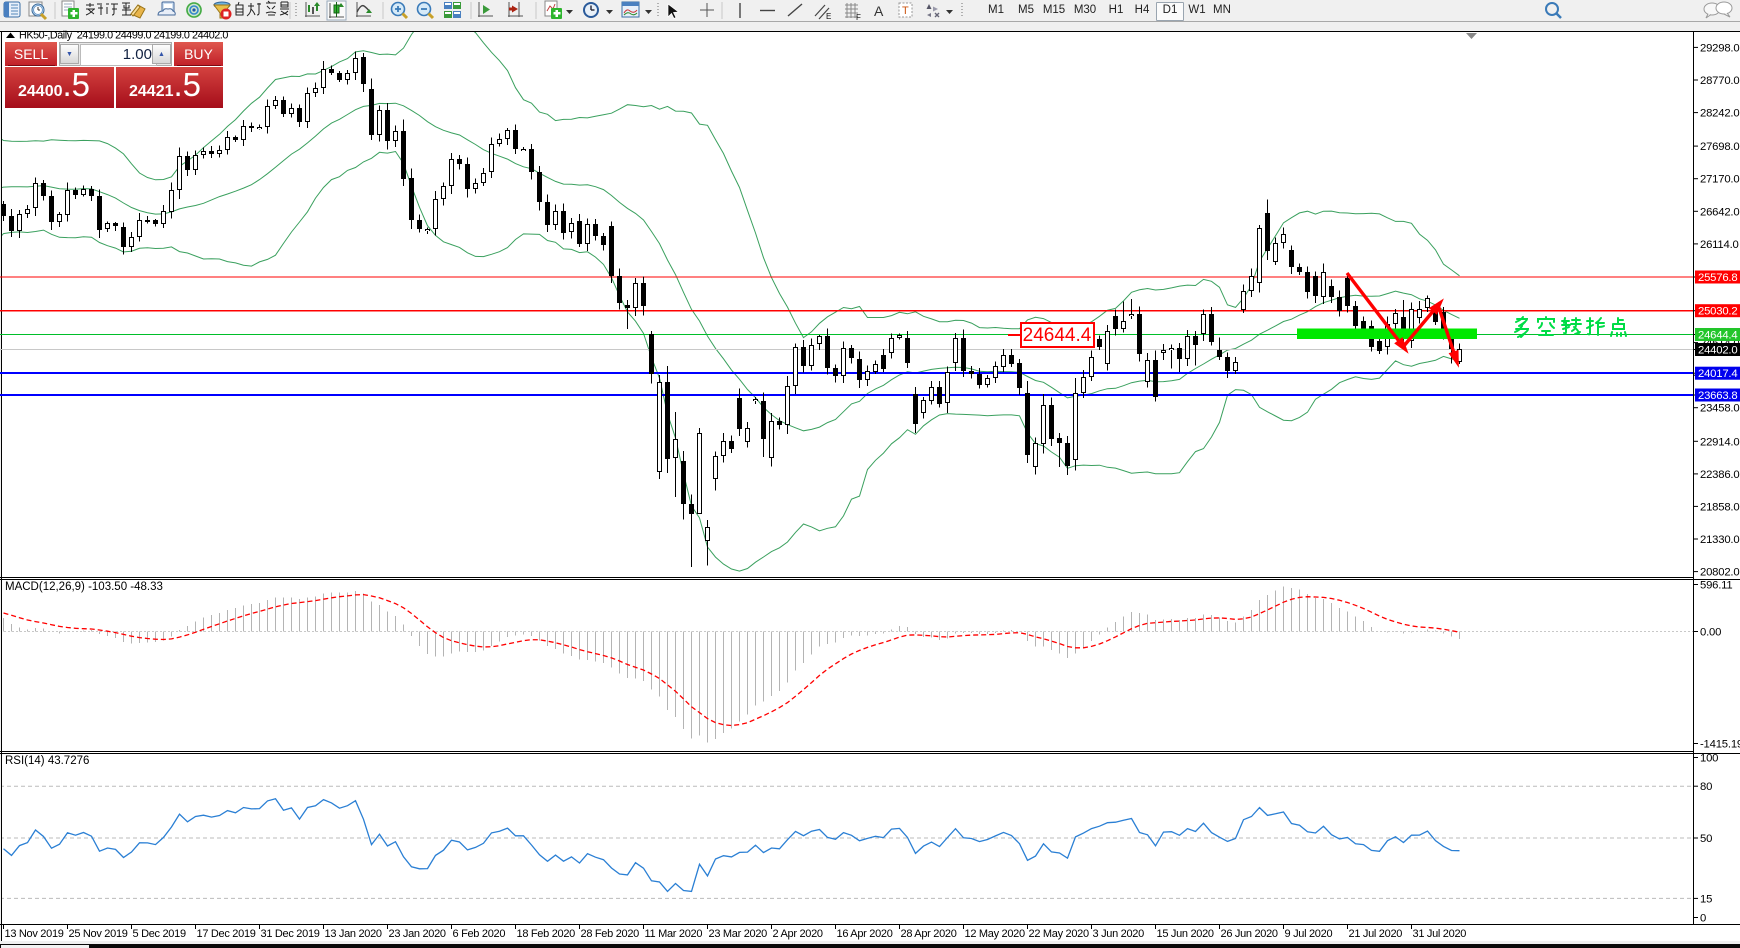 The width and height of the screenshot is (1740, 948). What do you see at coordinates (1719, 442) in the screenshot?
I see `svg-text: 22914.0` at bounding box center [1719, 442].